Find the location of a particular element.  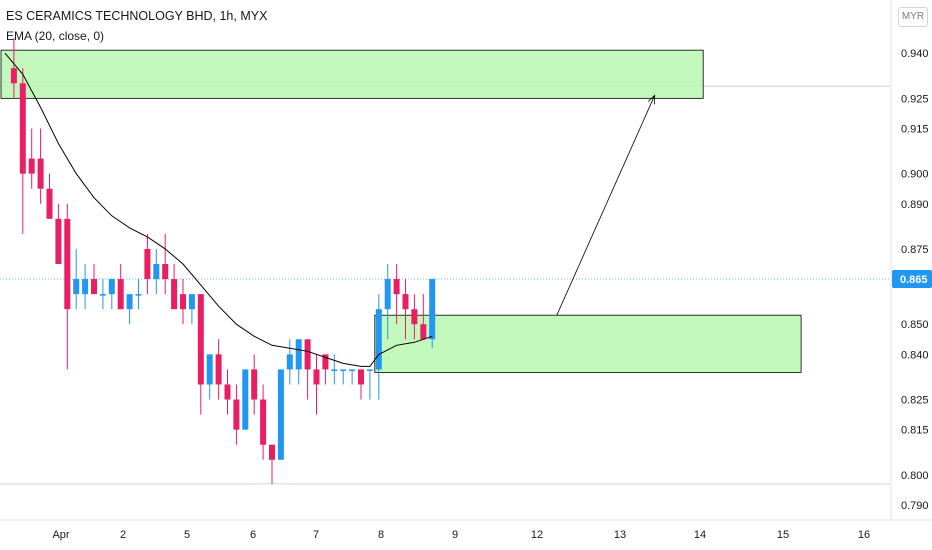

time-tick-label: 5 is located at coordinates (187, 535).